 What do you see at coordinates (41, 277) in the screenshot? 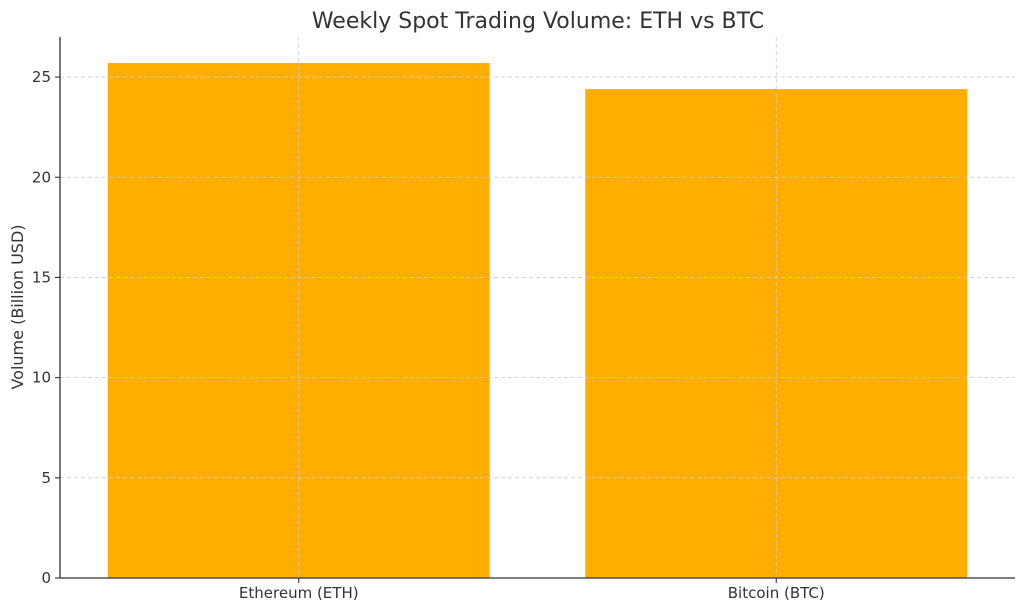
I see `y-tick-label: 15` at bounding box center [41, 277].